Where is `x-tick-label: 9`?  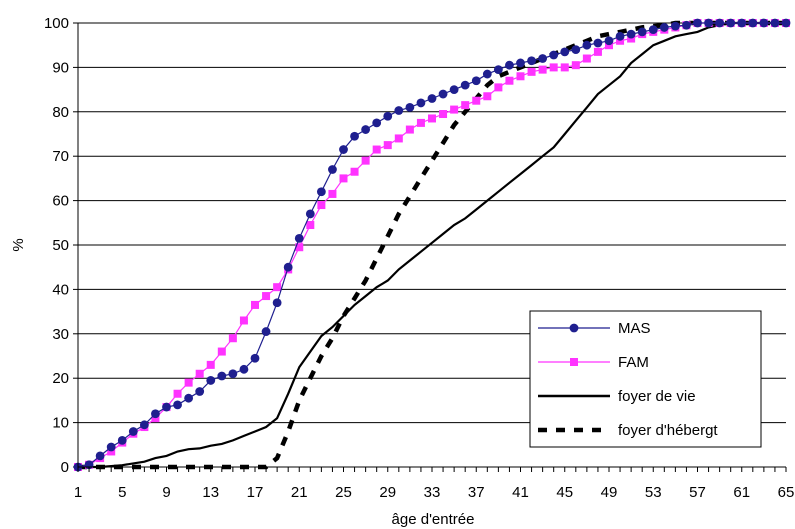
x-tick-label: 9 is located at coordinates (166, 492).